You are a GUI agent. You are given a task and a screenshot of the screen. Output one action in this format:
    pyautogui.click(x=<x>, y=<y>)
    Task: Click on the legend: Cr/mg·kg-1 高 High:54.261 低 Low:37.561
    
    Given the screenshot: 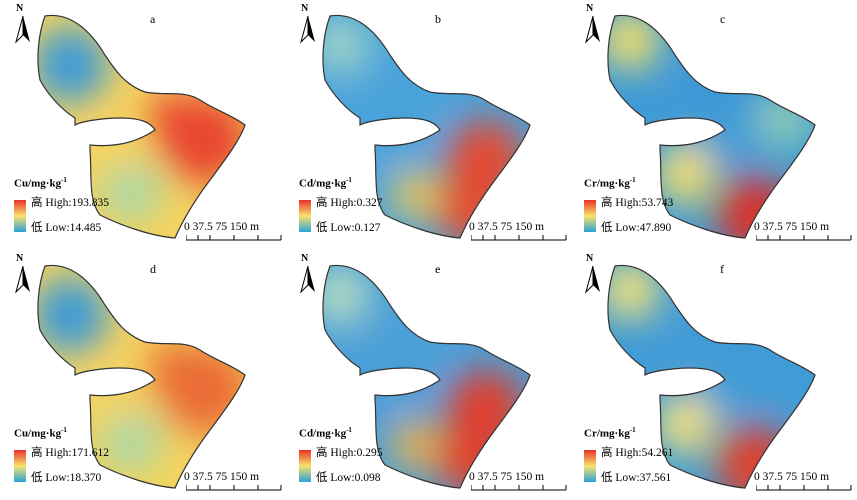 What is the action you would take?
    pyautogui.click(x=669, y=458)
    